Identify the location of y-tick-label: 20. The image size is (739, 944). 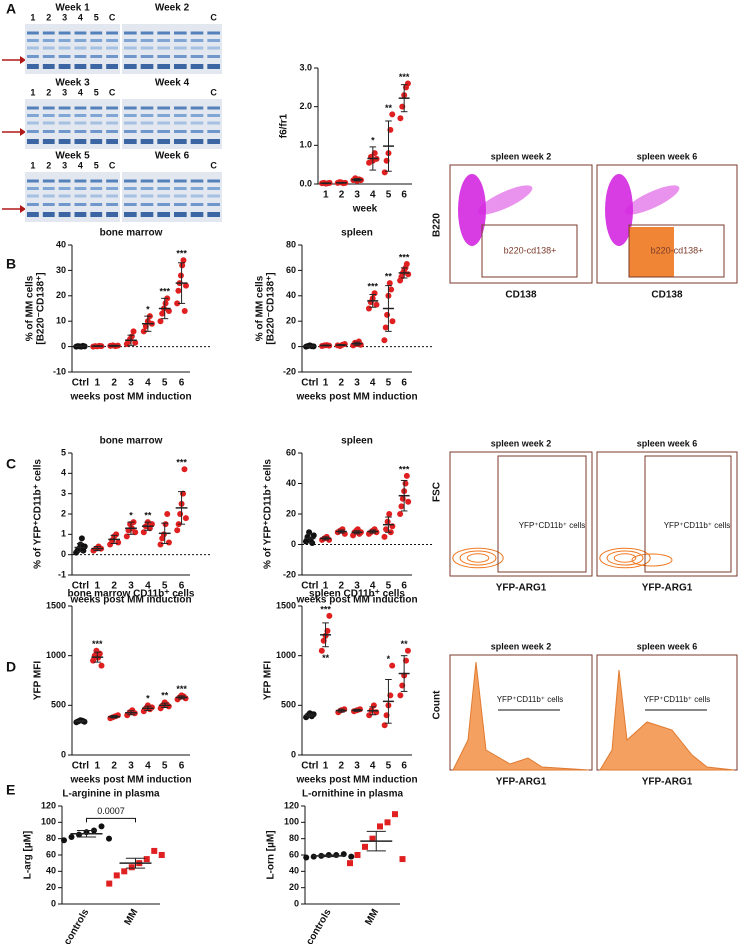
(291, 321).